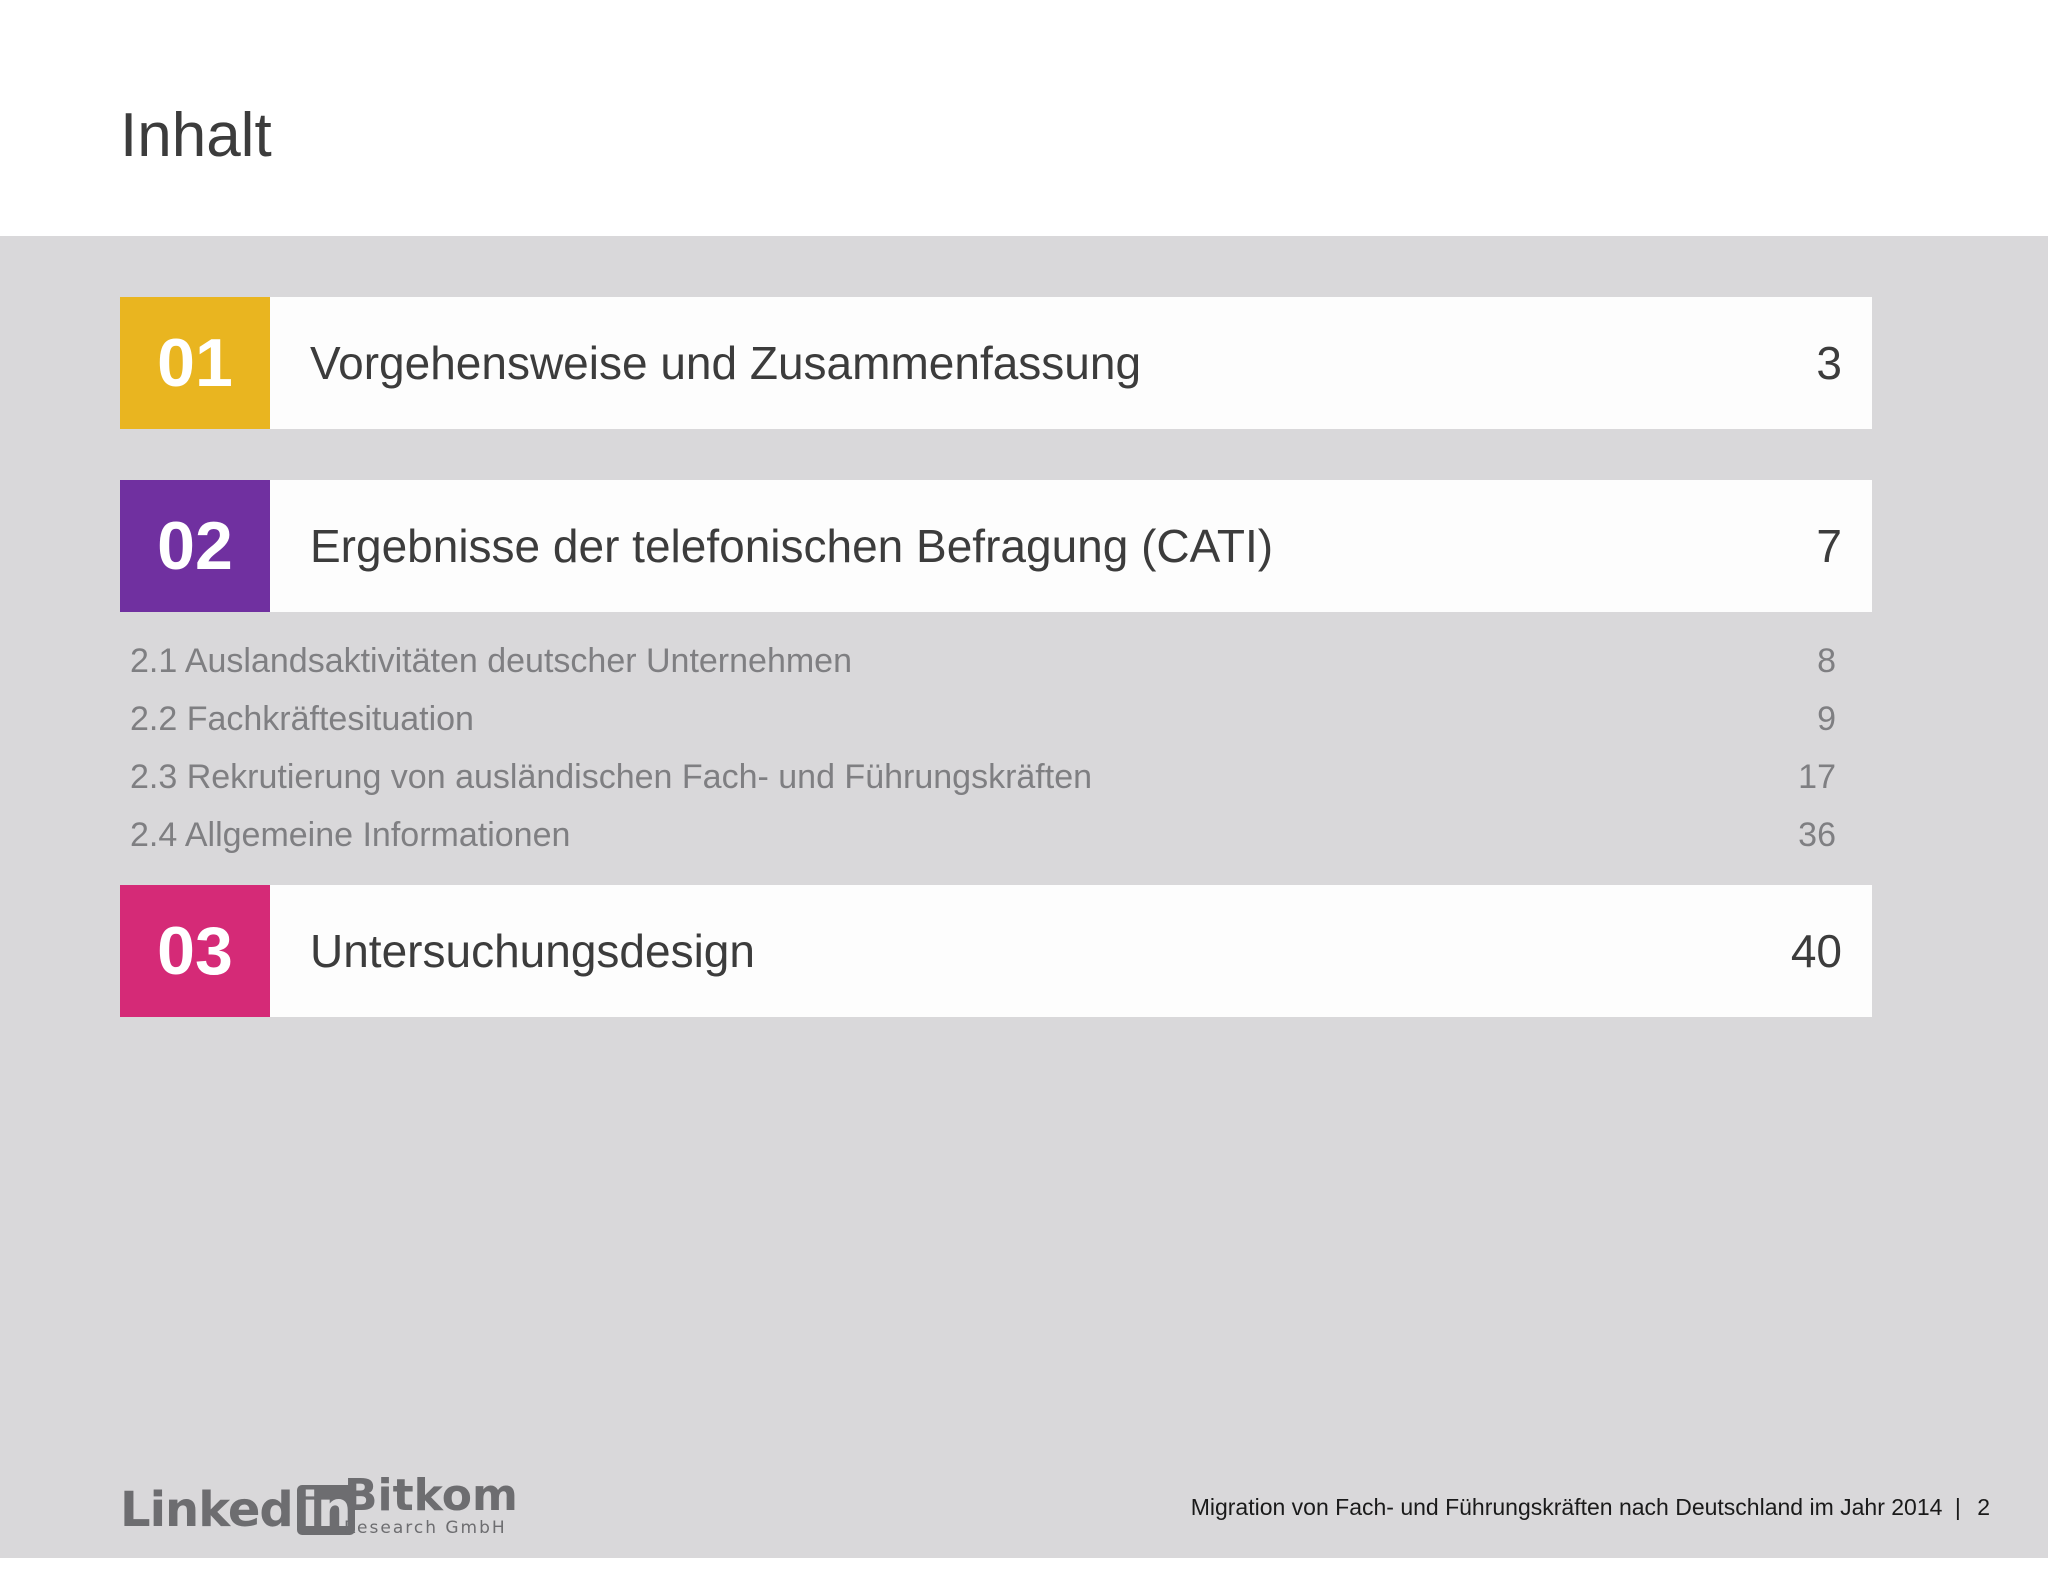 The image size is (2048, 1582). Describe the element at coordinates (1826, 719) in the screenshot. I see `subsection-page-number: 9` at that location.